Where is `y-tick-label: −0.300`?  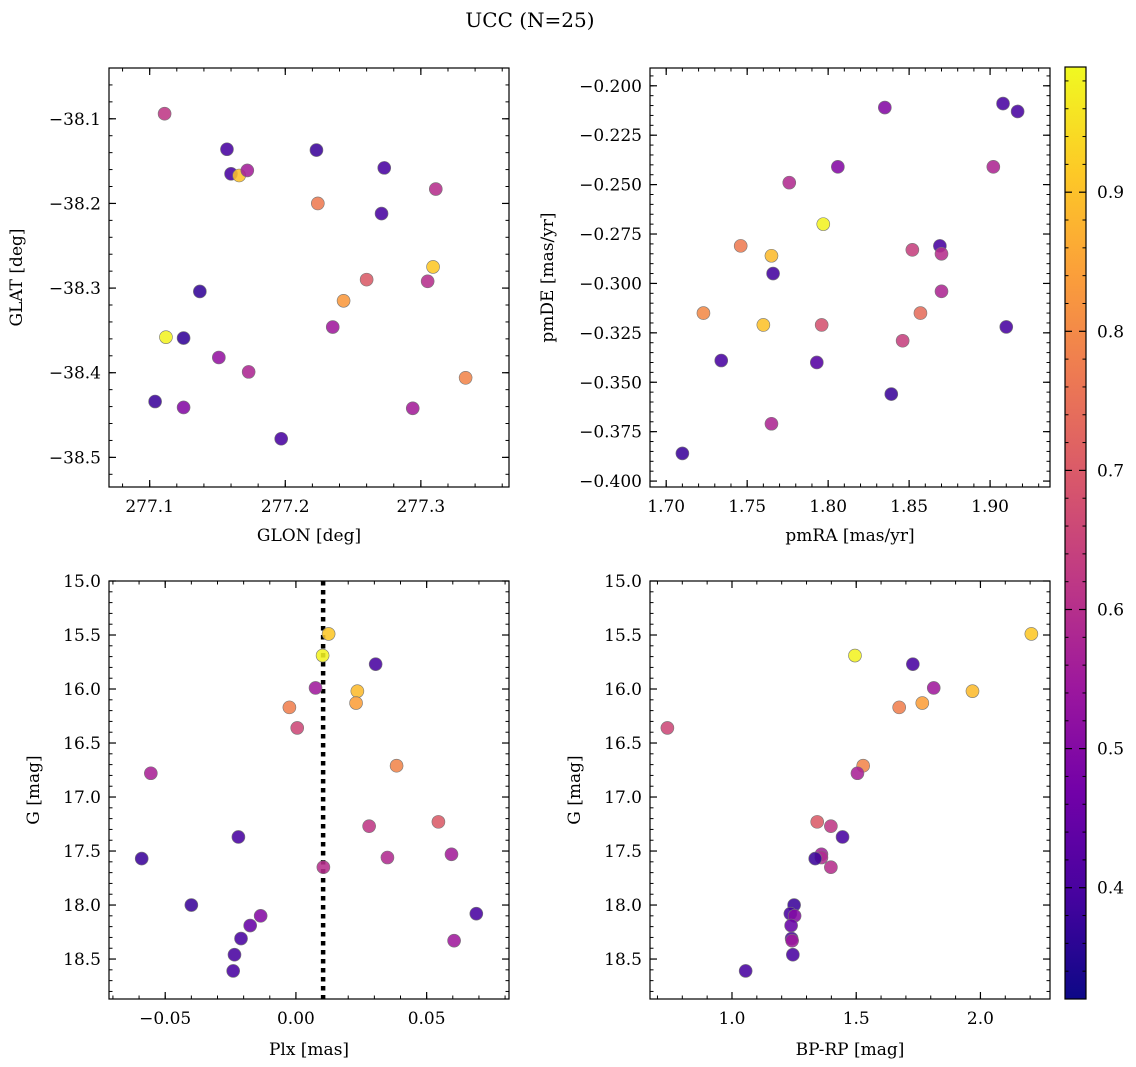 y-tick-label: −0.300 is located at coordinates (610, 284).